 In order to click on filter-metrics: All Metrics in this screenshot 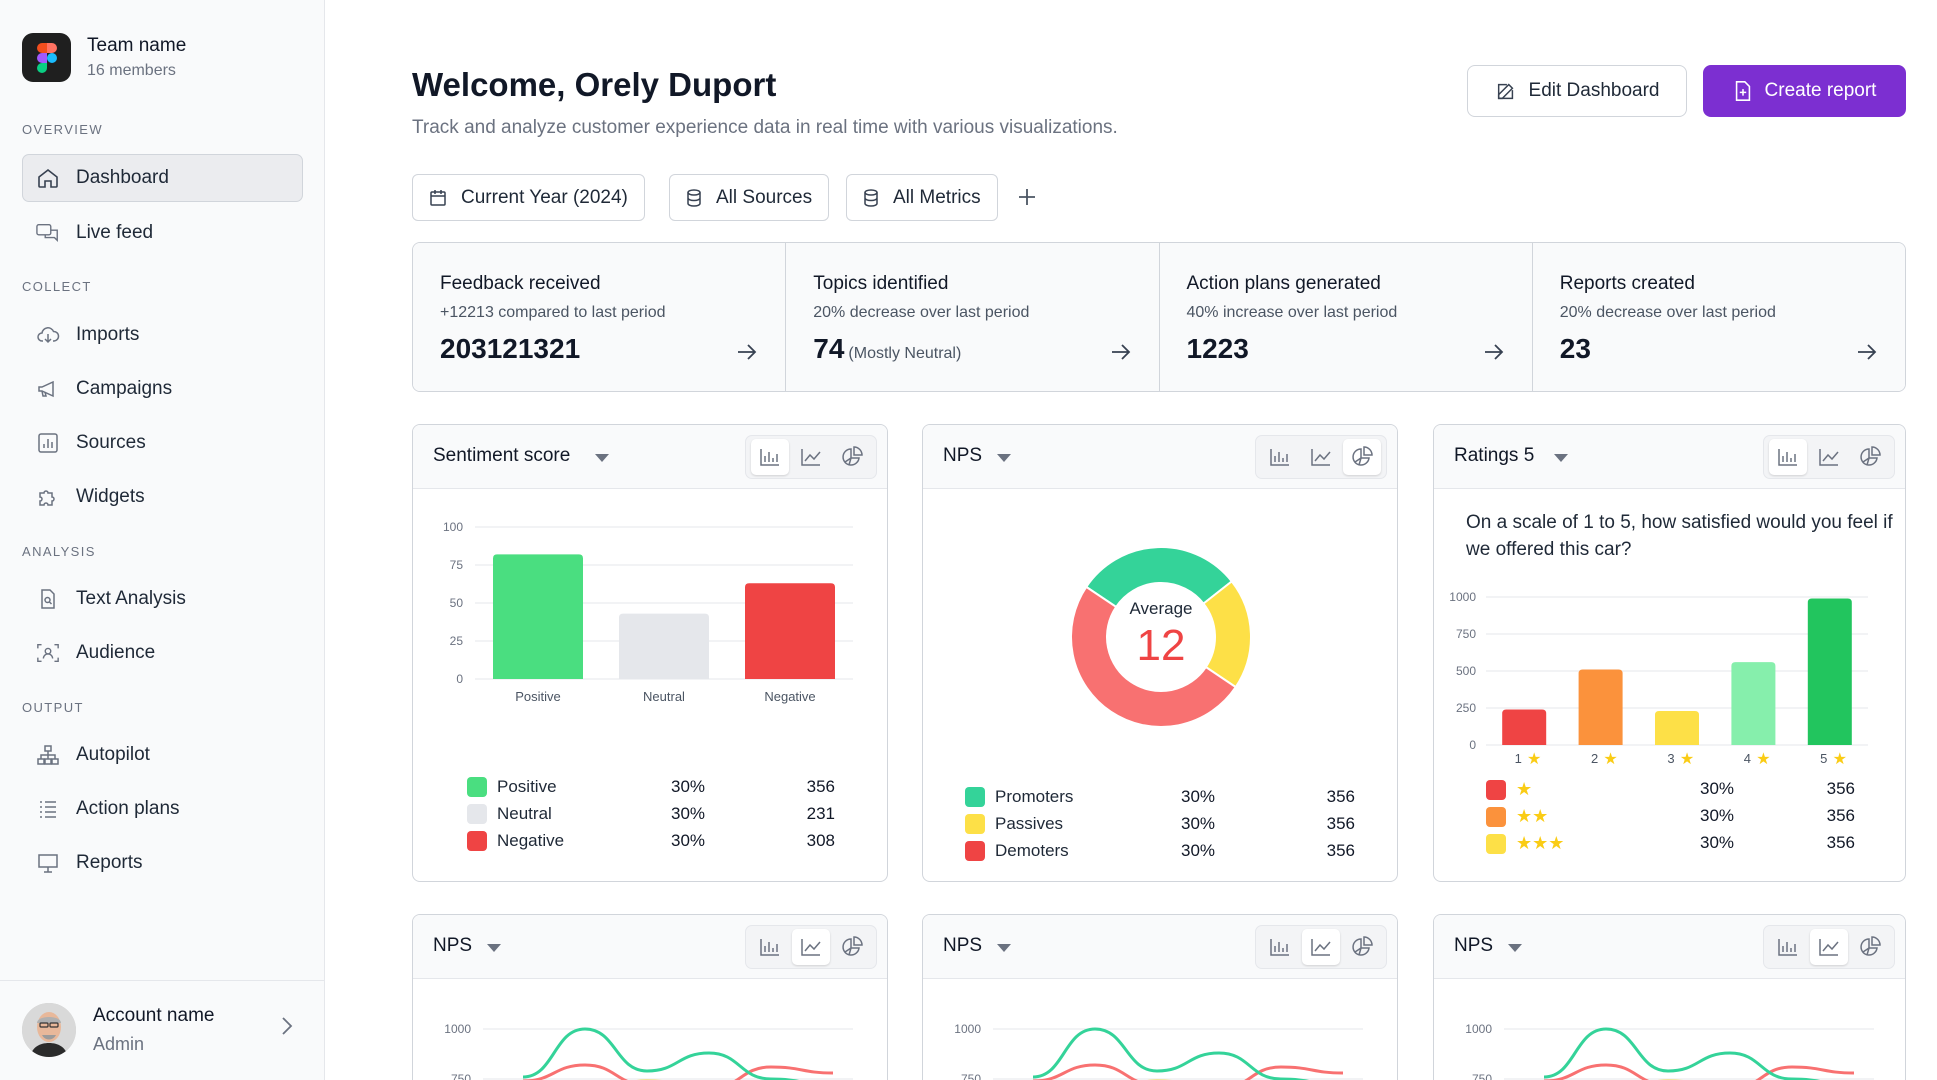, I will do `click(922, 197)`.